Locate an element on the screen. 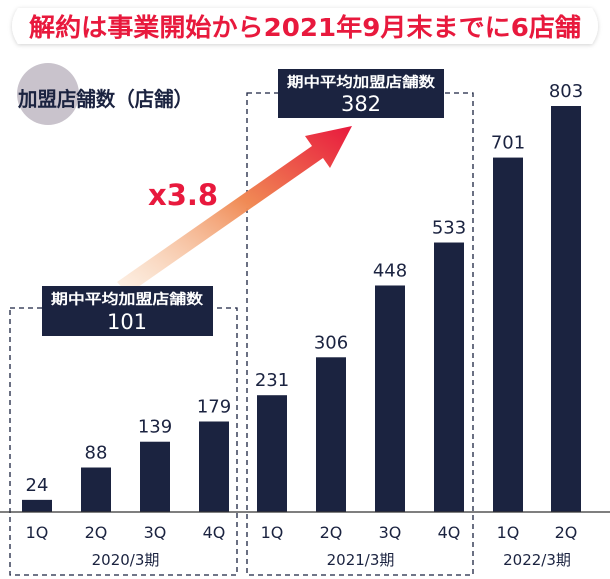 This screenshot has width=610, height=579. banner-shape is located at coordinates (305, 26).